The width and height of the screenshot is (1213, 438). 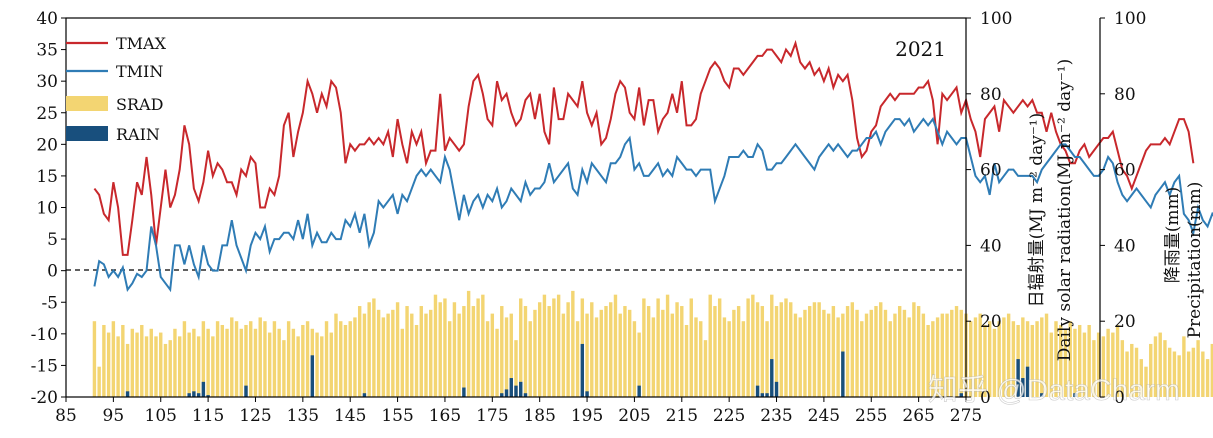 I want to click on rain-axis: 100 80 60 40 20 0, so click(x=1123, y=208).